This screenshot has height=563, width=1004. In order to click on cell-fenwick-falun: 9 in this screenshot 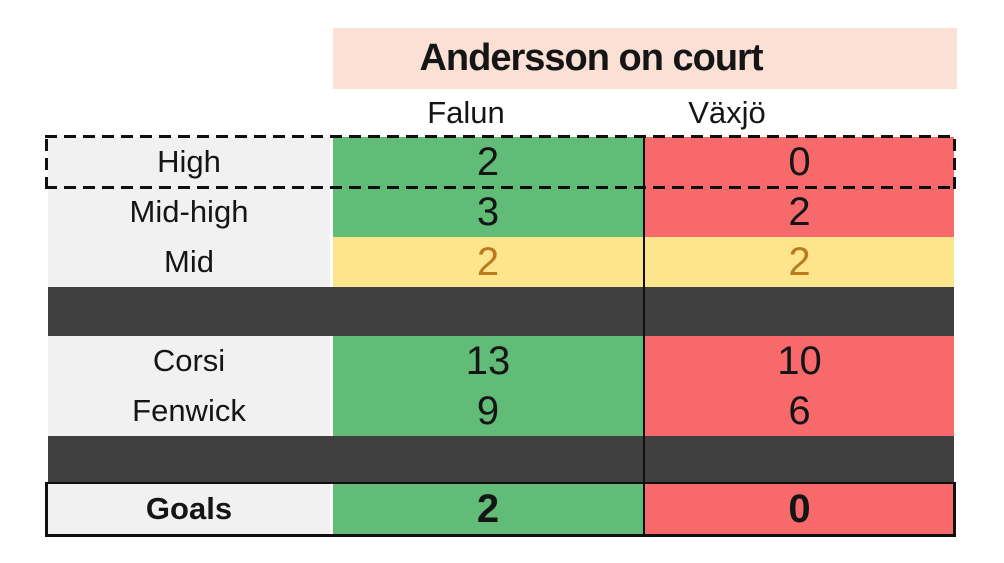, I will do `click(488, 411)`.